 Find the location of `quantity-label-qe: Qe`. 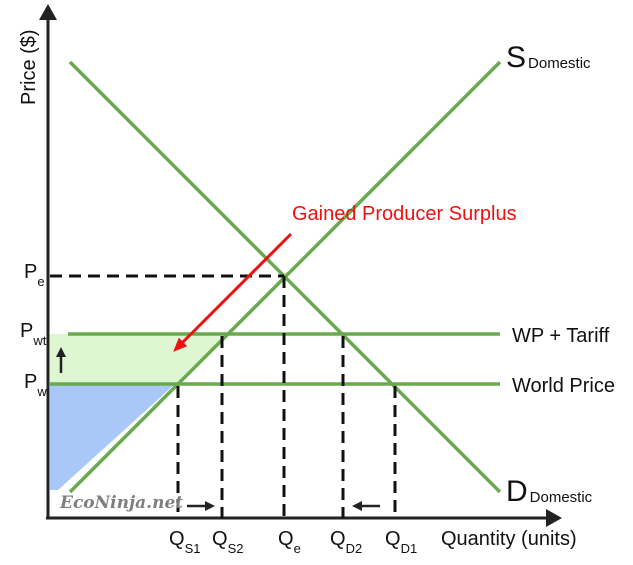

quantity-label-qe: Qe is located at coordinates (289, 542).